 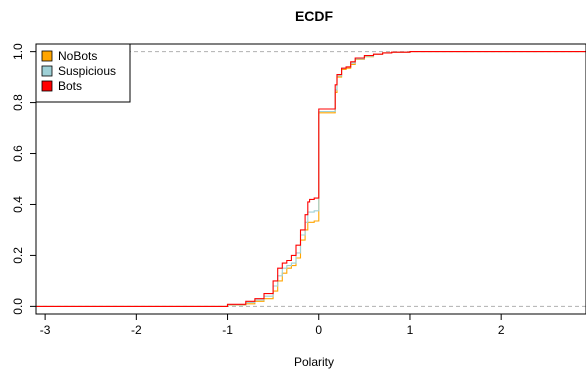 I want to click on y-tick-label: 0.0, so click(x=18, y=306).